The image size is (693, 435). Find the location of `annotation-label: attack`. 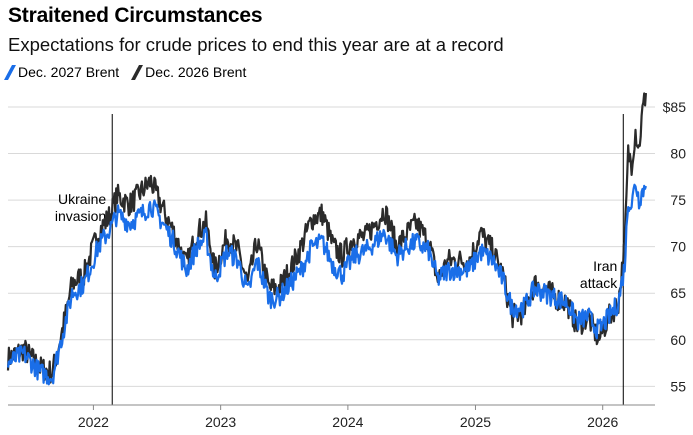

annotation-label: attack is located at coordinates (599, 283).